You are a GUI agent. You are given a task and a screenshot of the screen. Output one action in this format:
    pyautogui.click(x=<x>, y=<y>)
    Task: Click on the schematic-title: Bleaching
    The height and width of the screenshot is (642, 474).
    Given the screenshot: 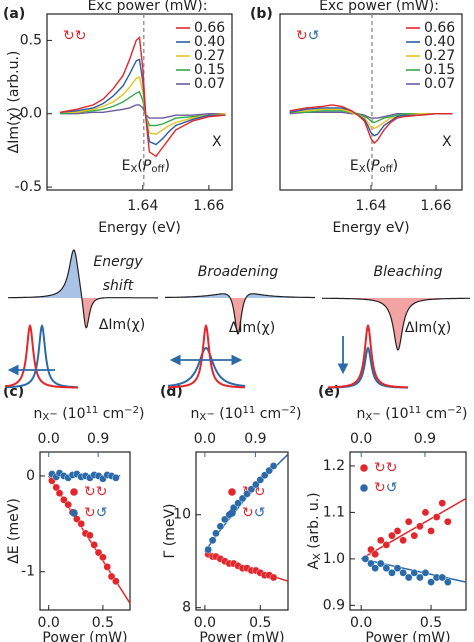 What is the action you would take?
    pyautogui.click(x=408, y=272)
    